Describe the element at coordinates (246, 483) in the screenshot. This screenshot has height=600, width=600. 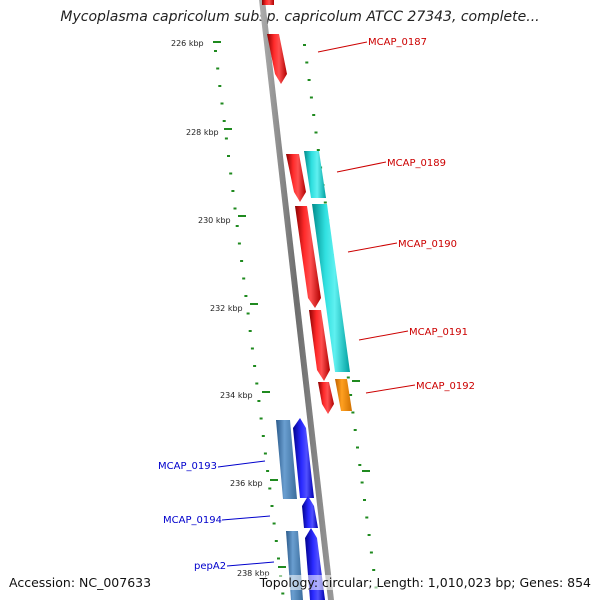
I see `tick-label: 236 kbp` at that location.